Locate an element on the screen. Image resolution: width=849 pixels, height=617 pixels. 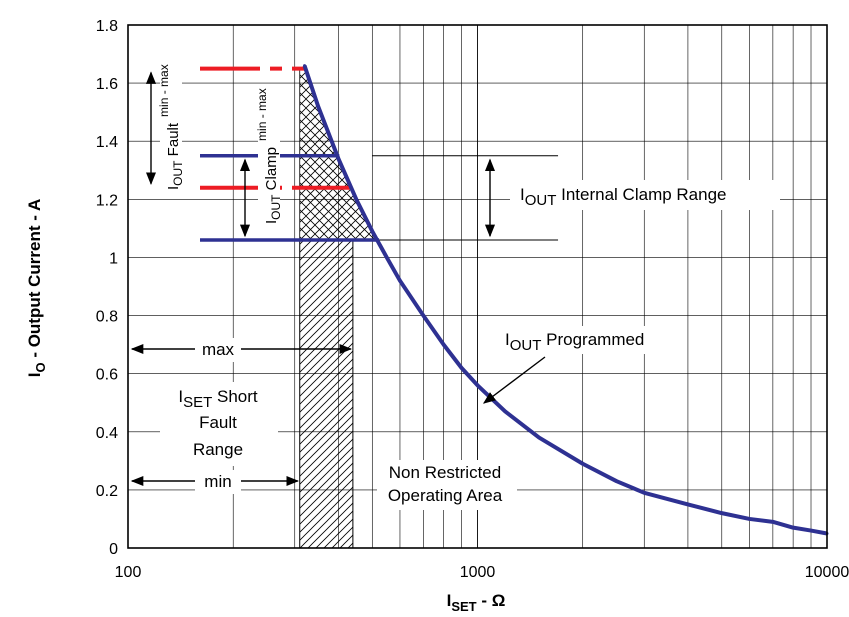
label-short-fault-line3: Range is located at coordinates (218, 449).